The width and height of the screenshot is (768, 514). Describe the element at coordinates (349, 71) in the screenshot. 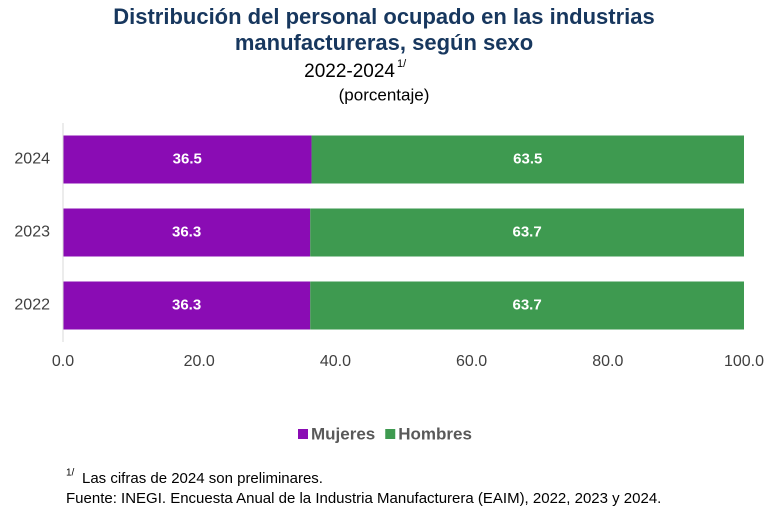

I see `subtitle: 2022-2024` at that location.